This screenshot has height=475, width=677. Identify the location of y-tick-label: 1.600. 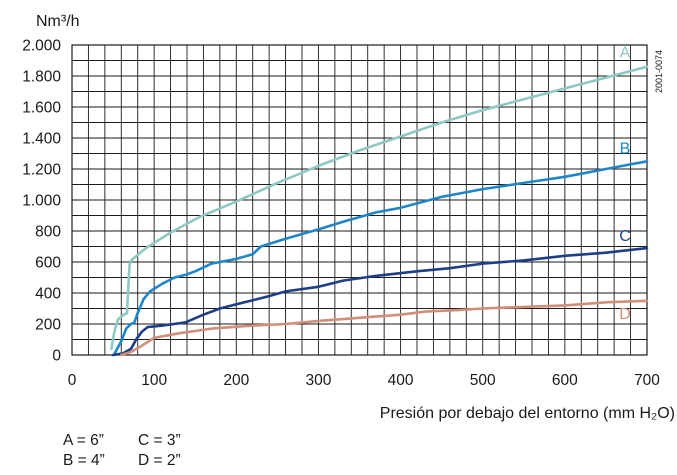
(41, 108).